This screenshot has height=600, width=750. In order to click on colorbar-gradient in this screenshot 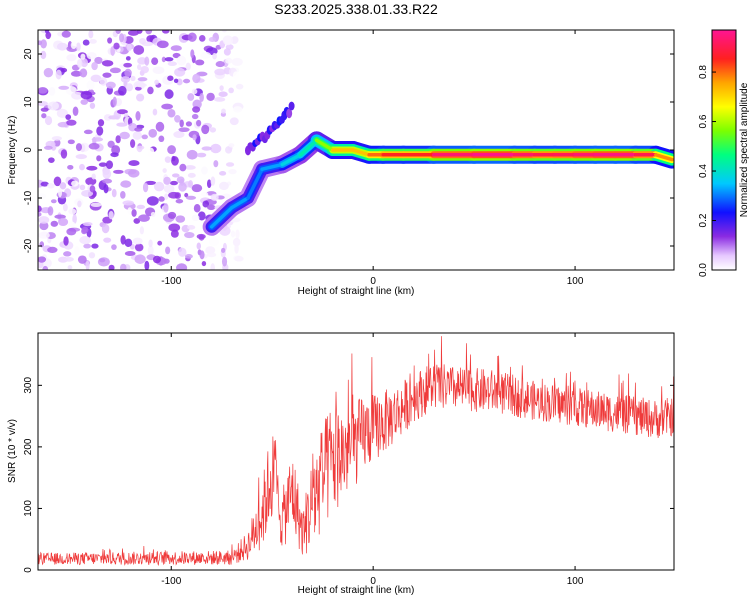, I will do `click(724, 150)`.